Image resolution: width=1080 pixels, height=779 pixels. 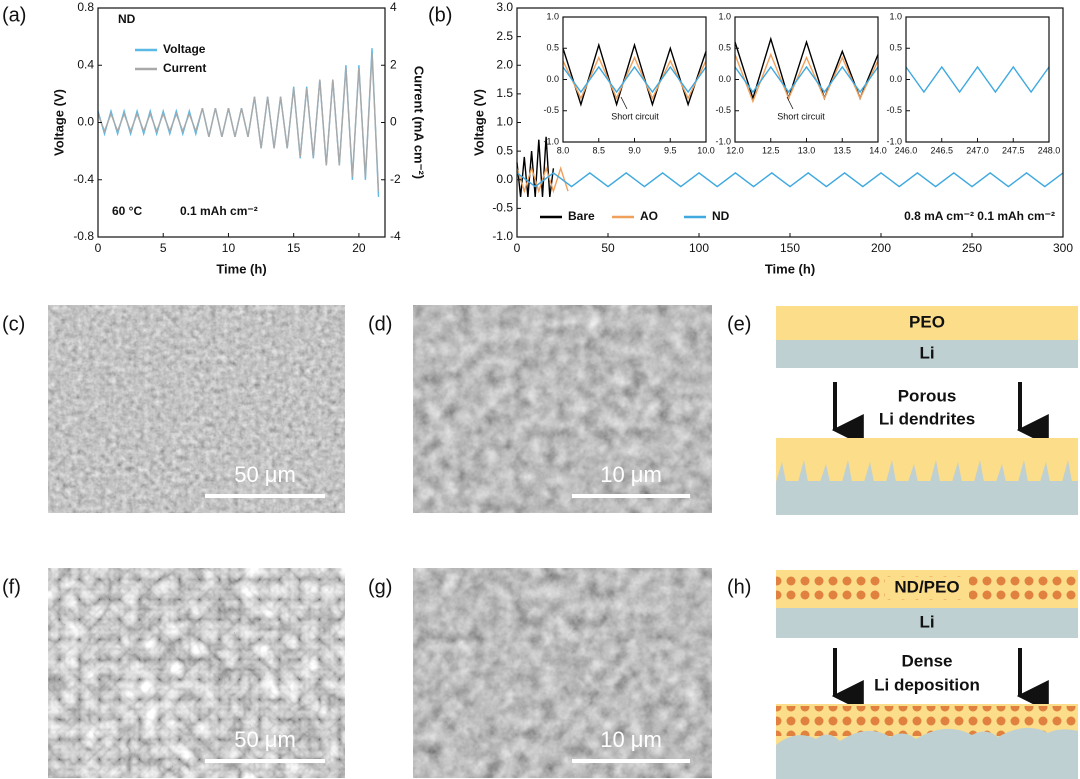 I want to click on y2-tick-label: 4, so click(x=393, y=7).